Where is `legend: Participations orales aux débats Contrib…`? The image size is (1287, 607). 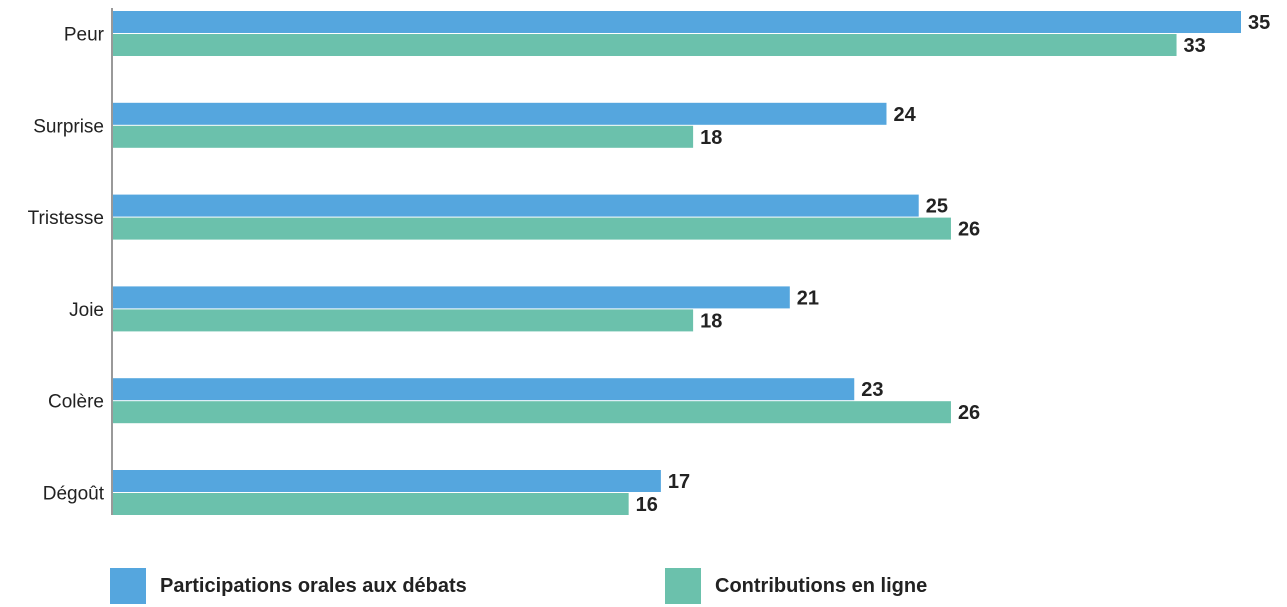
legend: Participations orales aux débats Contrib… is located at coordinates (685, 586).